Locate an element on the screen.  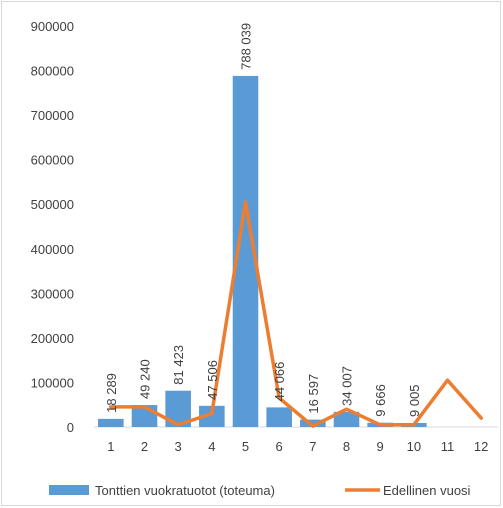
x-axis-ticks: 1 2 3 4 5 6 7 8 9 10 11 12 is located at coordinates (297, 446).